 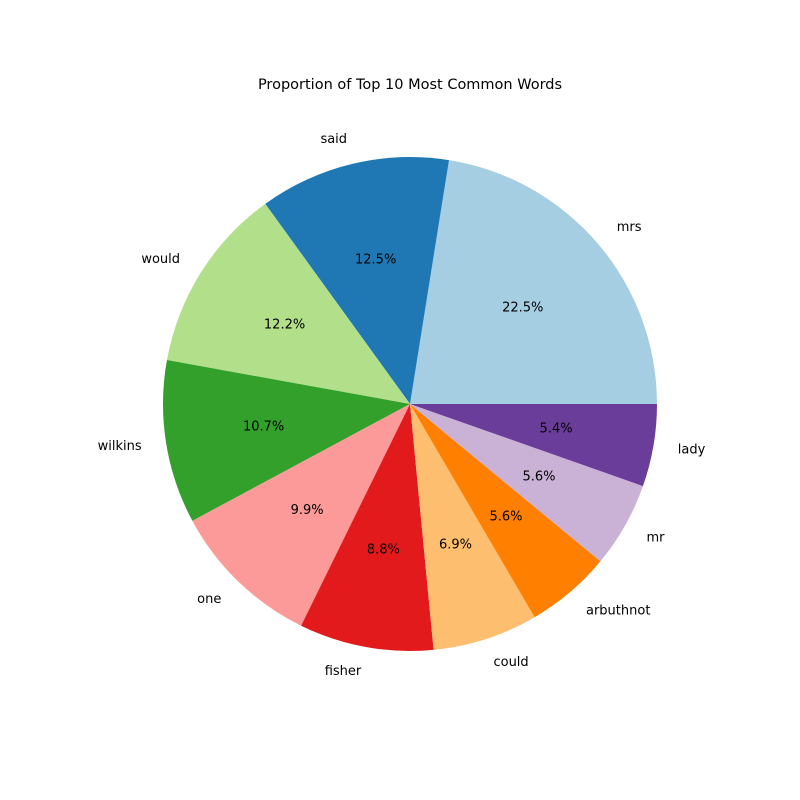 I want to click on chart-title: Proportion of Top 10 Most Common Words, so click(x=410, y=85).